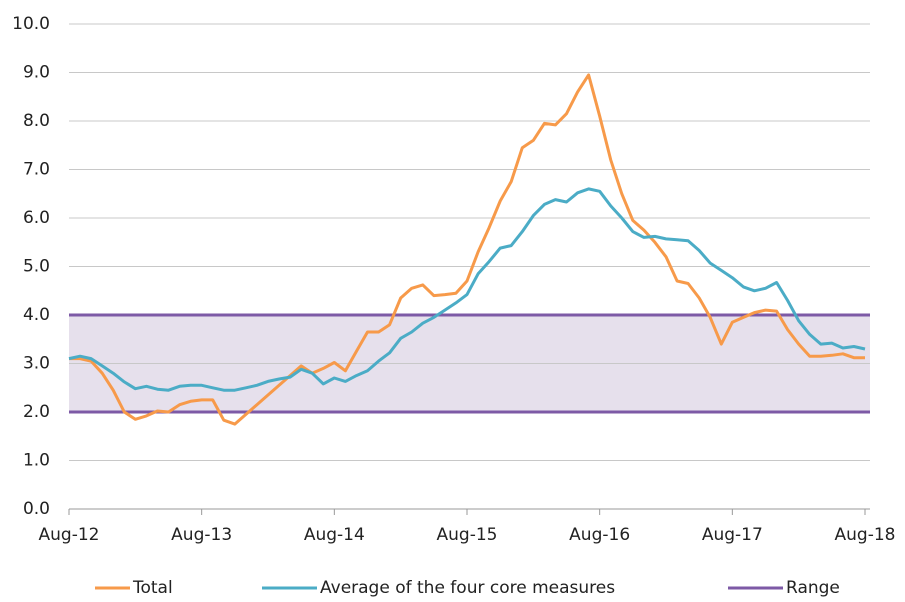 The image size is (905, 602). What do you see at coordinates (599, 535) in the screenshot?
I see `x-tick-label: Aug-16` at bounding box center [599, 535].